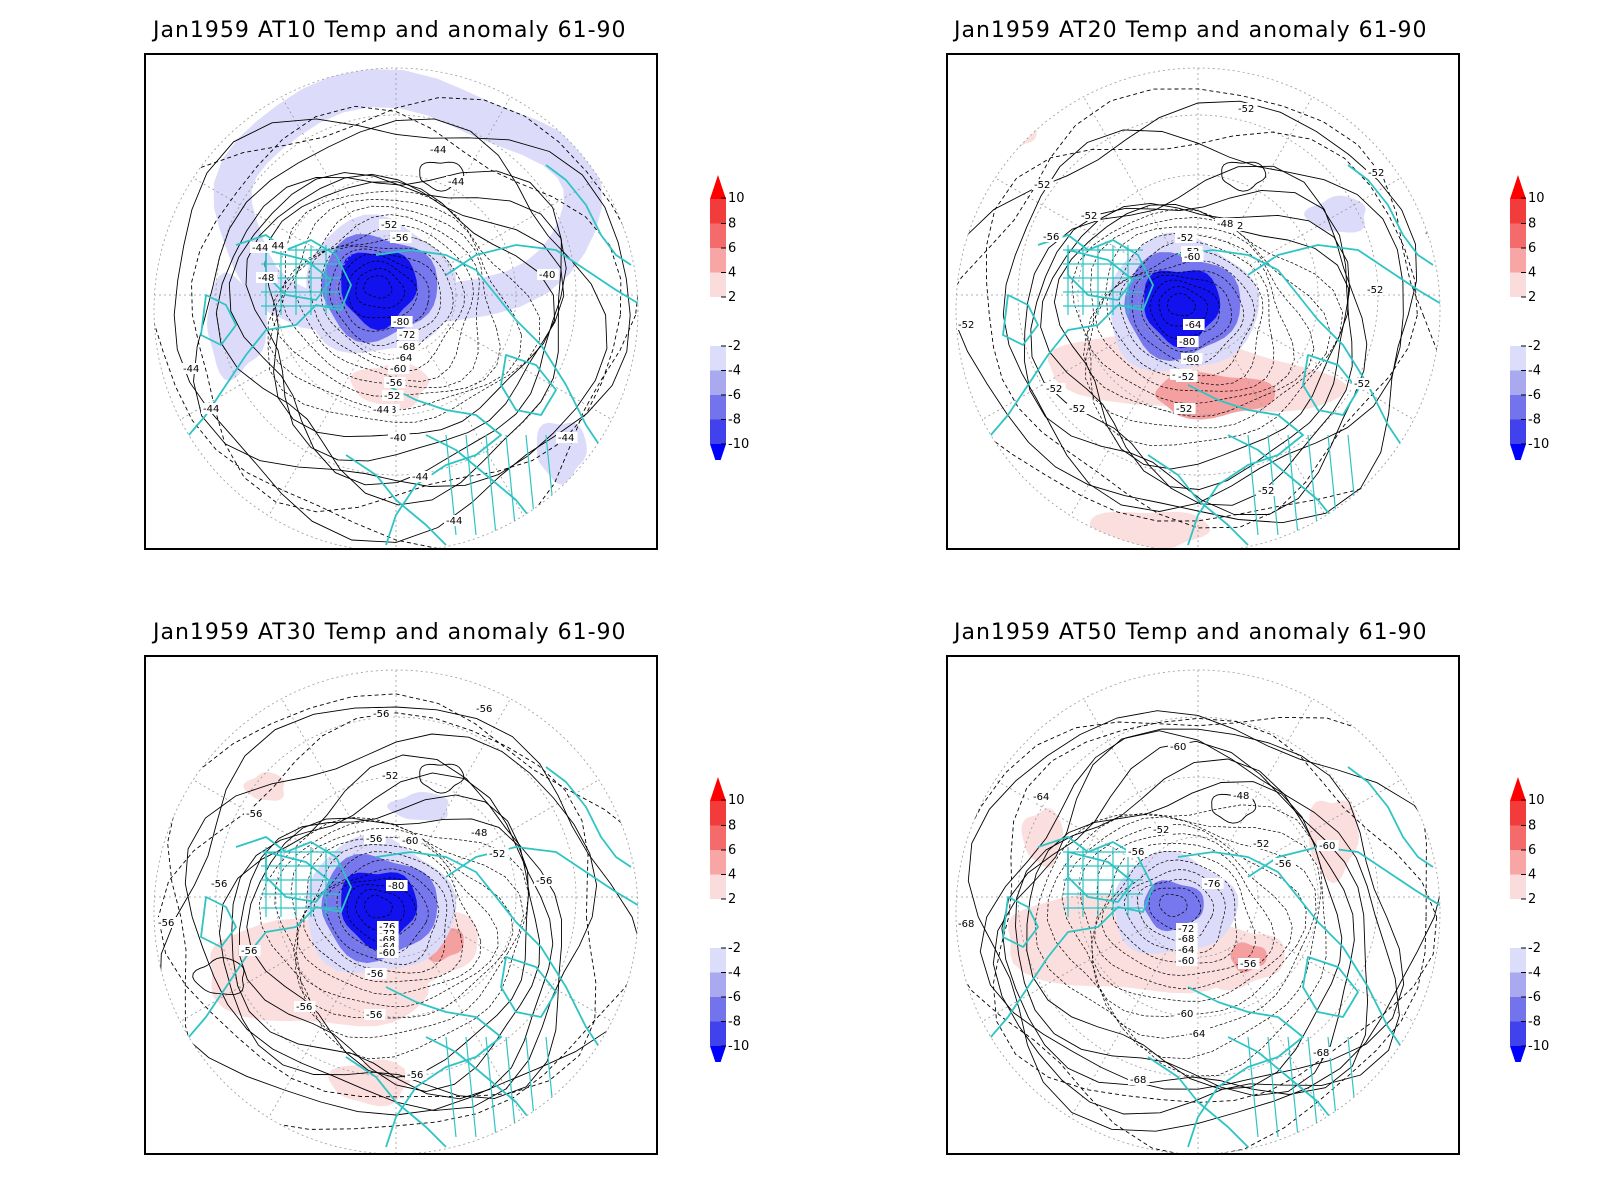  I want to click on contour-label: -72, so click(407, 335).